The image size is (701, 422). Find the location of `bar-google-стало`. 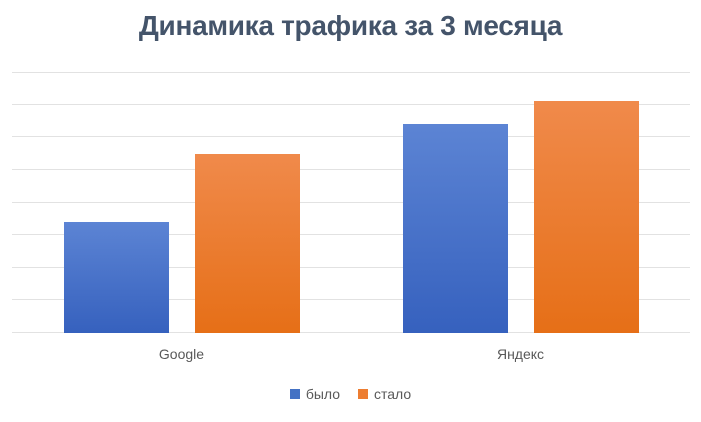

bar-google-стало is located at coordinates (247, 243).